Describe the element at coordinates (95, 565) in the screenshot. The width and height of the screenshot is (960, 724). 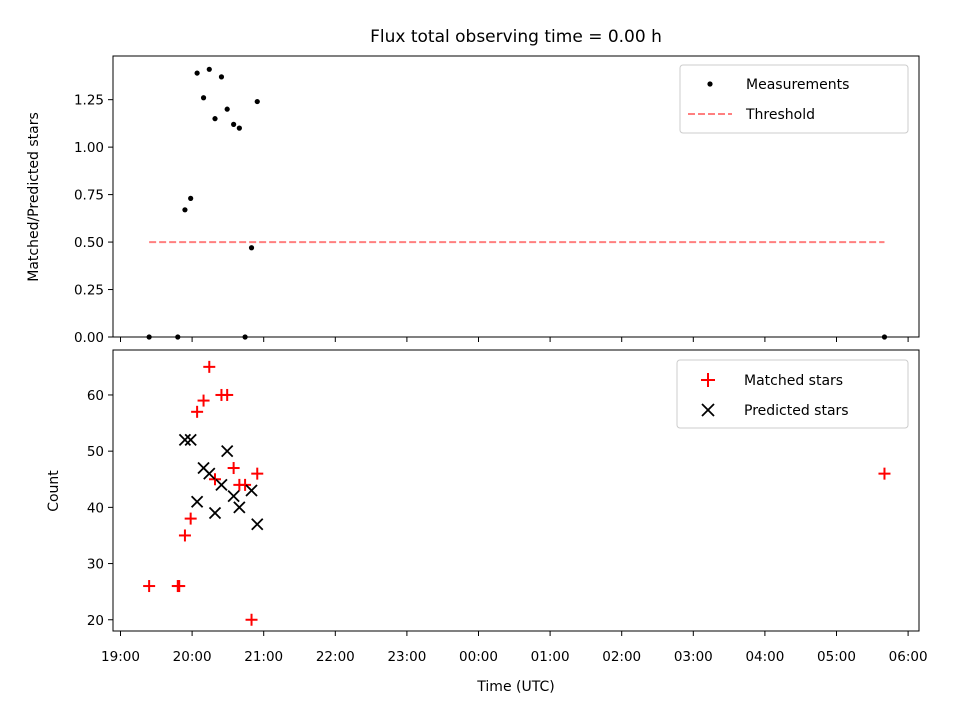
I see `y-tick-label: 30` at that location.